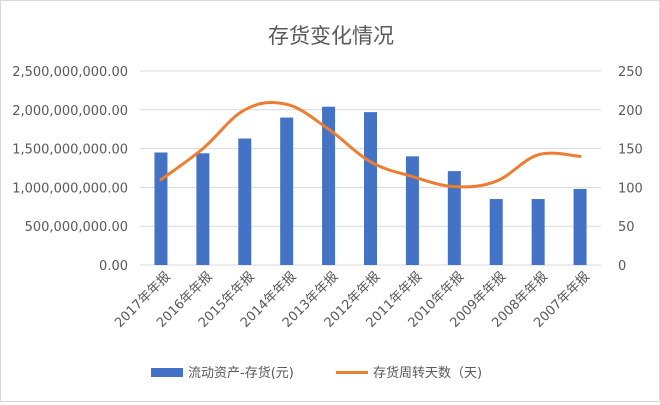 The image size is (660, 405). I want to click on legend: 流动资产-存货(元) 存货周转天数（天), so click(316, 373).